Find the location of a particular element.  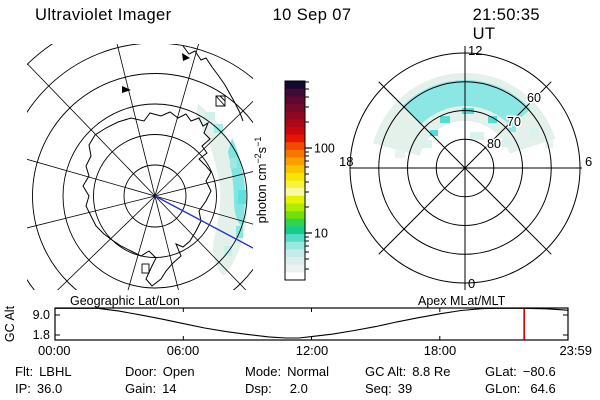

mlt-label-12: 12 is located at coordinates (475, 50).